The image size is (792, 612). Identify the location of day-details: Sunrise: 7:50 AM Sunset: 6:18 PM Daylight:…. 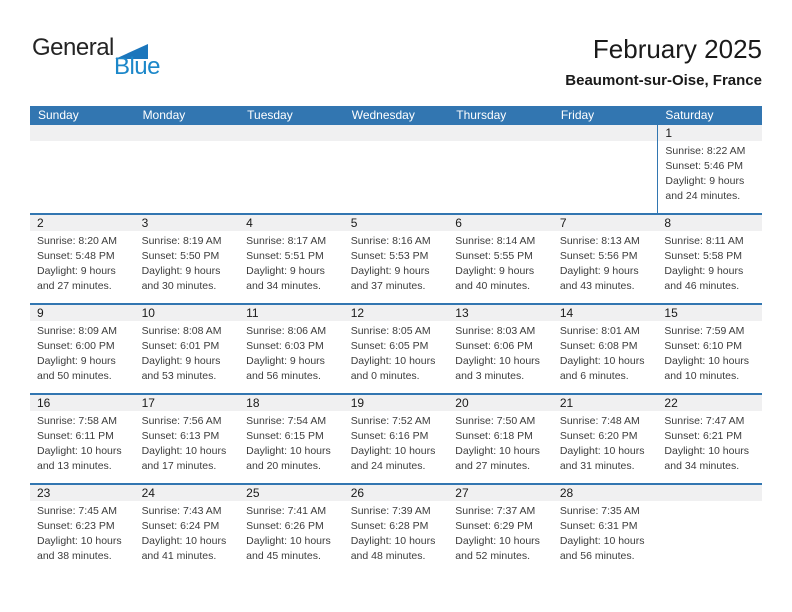
(500, 442).